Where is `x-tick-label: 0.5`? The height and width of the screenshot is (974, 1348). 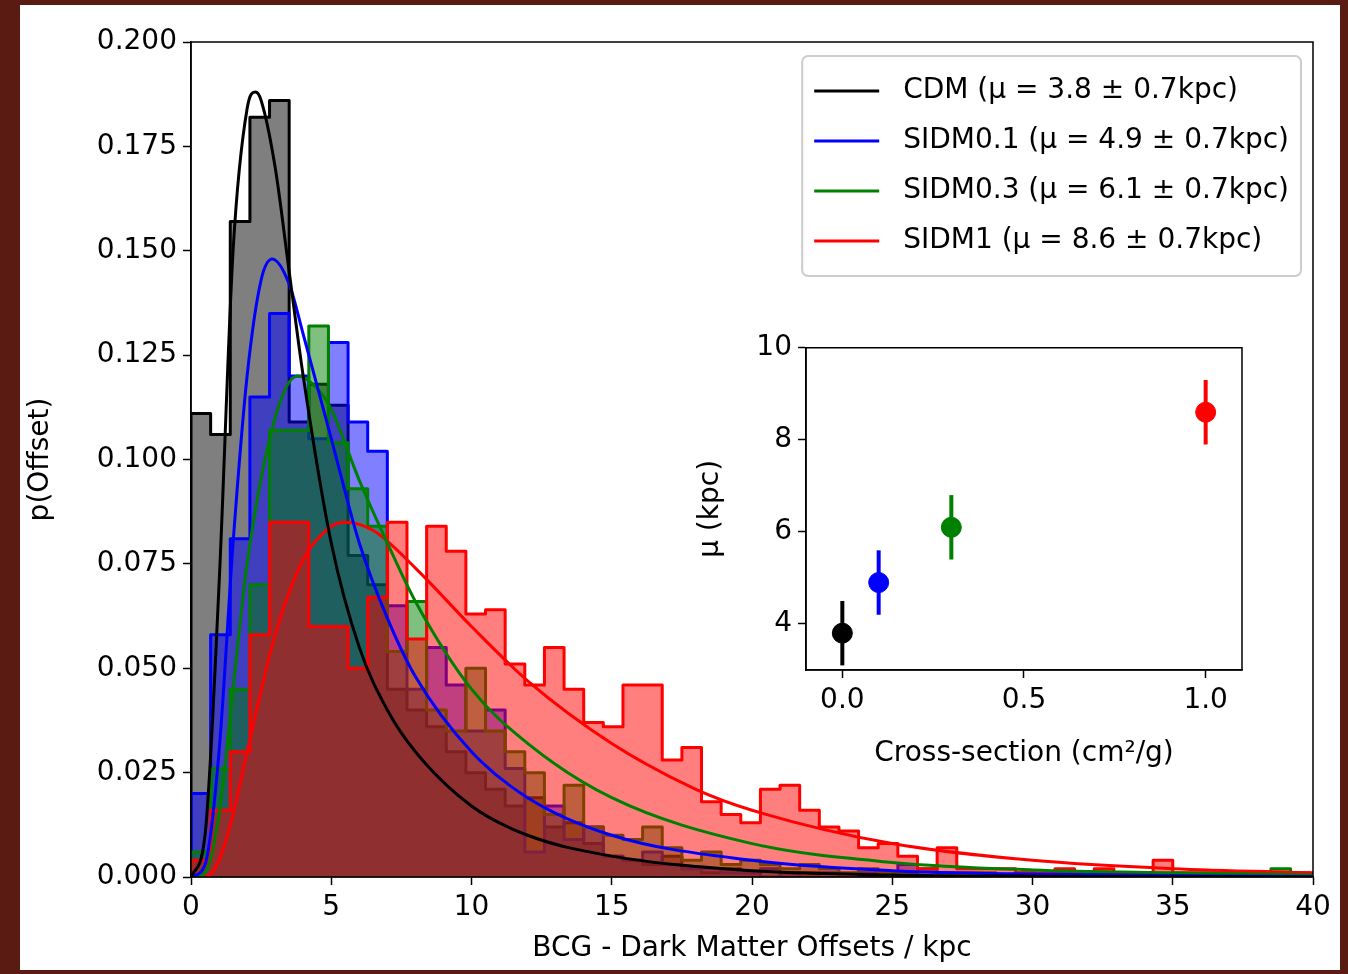 x-tick-label: 0.5 is located at coordinates (1024, 699).